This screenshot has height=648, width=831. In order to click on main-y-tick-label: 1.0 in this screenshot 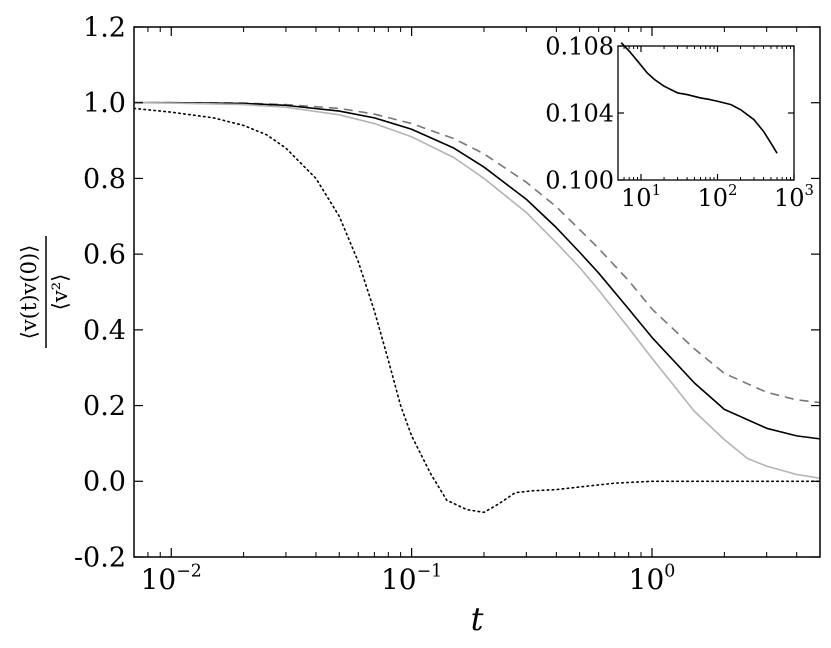, I will do `click(104, 103)`.